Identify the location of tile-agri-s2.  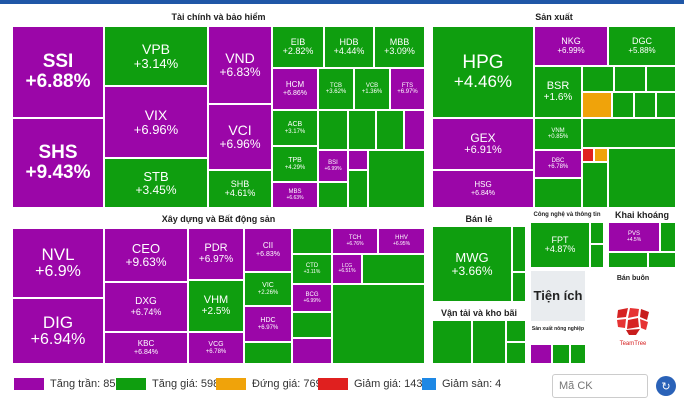
(561, 354).